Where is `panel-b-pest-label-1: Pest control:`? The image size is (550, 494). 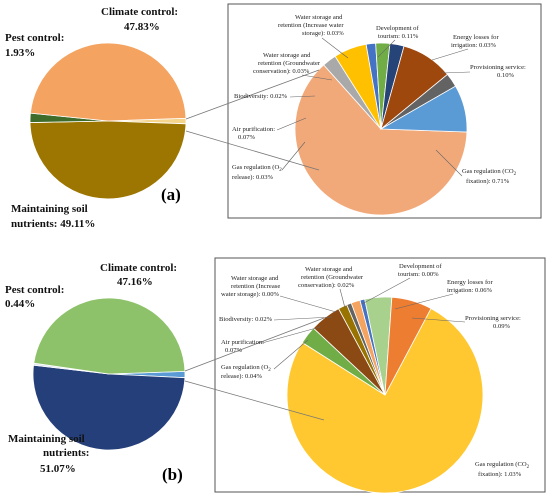
panel-b-pest-label-1: Pest control: is located at coordinates (34, 290).